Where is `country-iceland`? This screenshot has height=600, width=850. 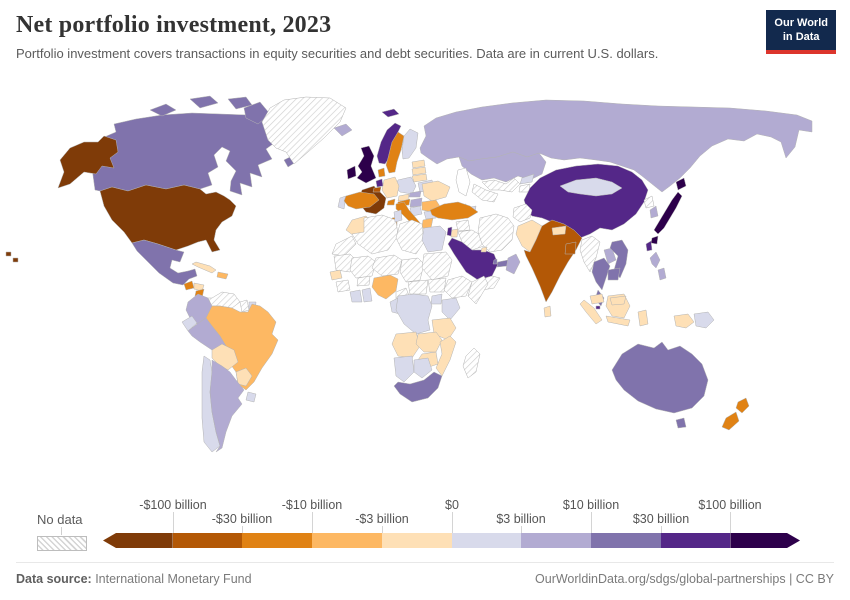
country-iceland is located at coordinates (343, 130).